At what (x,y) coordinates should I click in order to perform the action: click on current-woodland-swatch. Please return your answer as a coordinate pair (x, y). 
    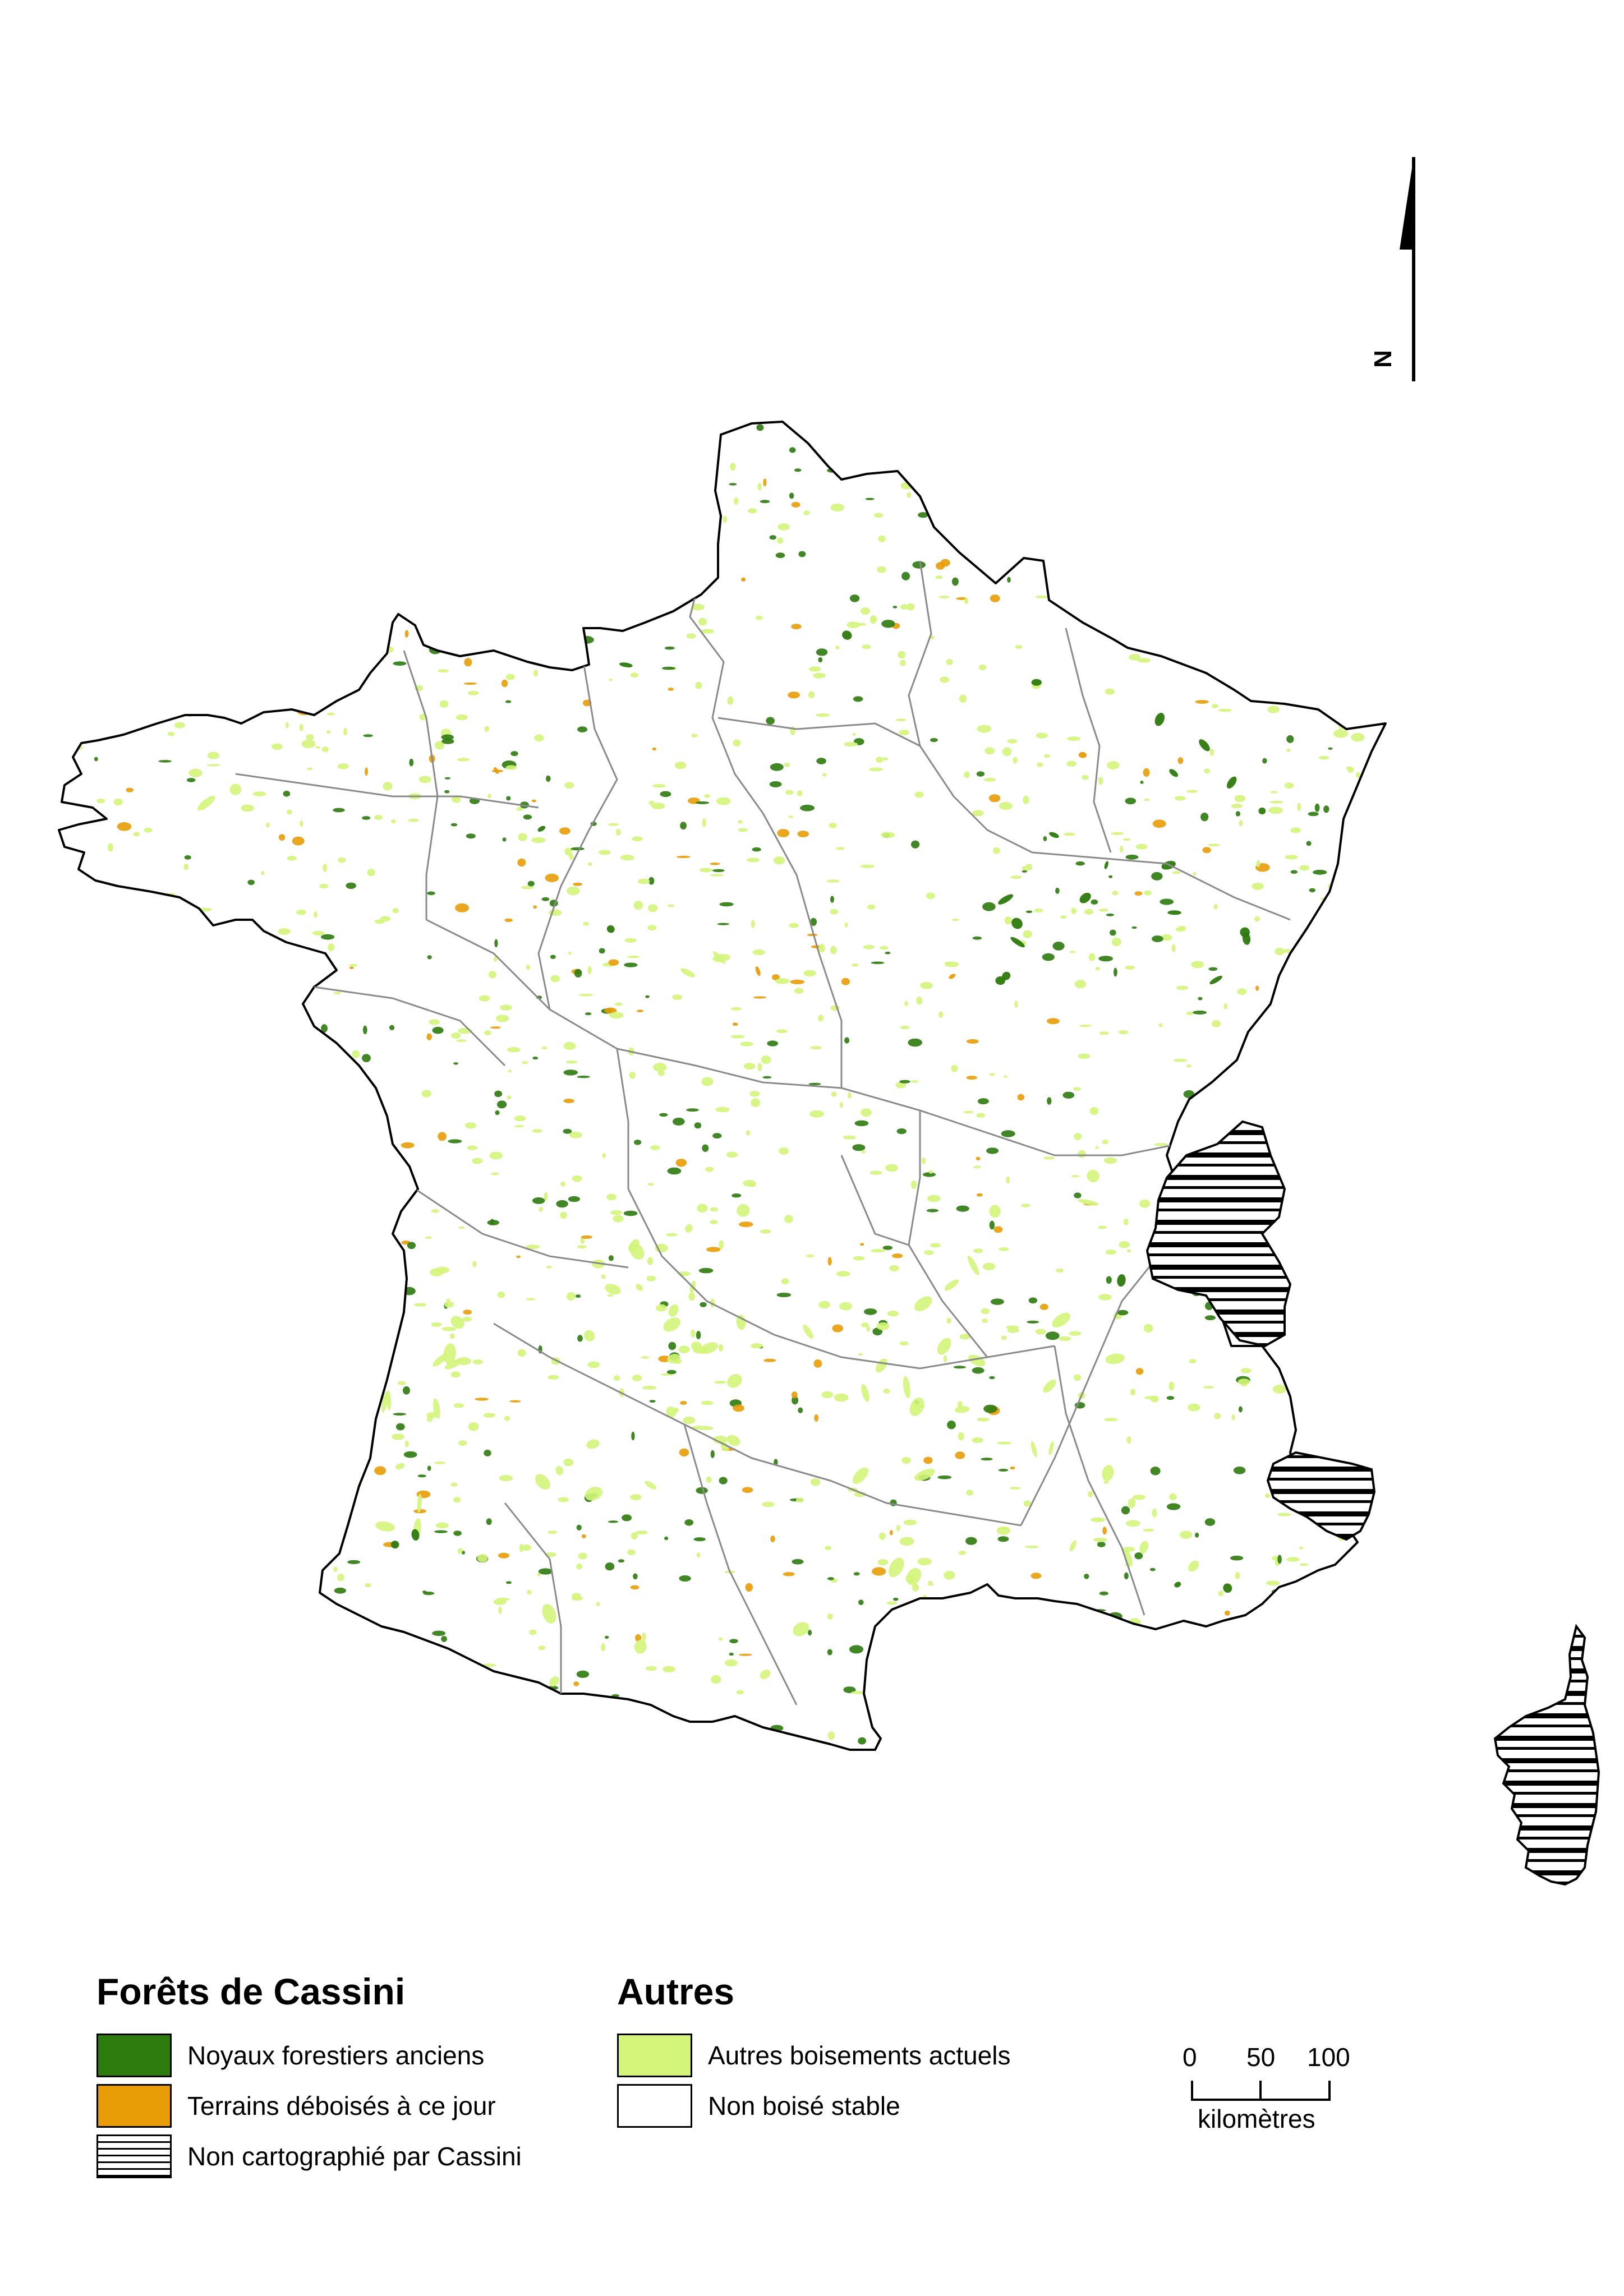
    Looking at the image, I should click on (655, 2055).